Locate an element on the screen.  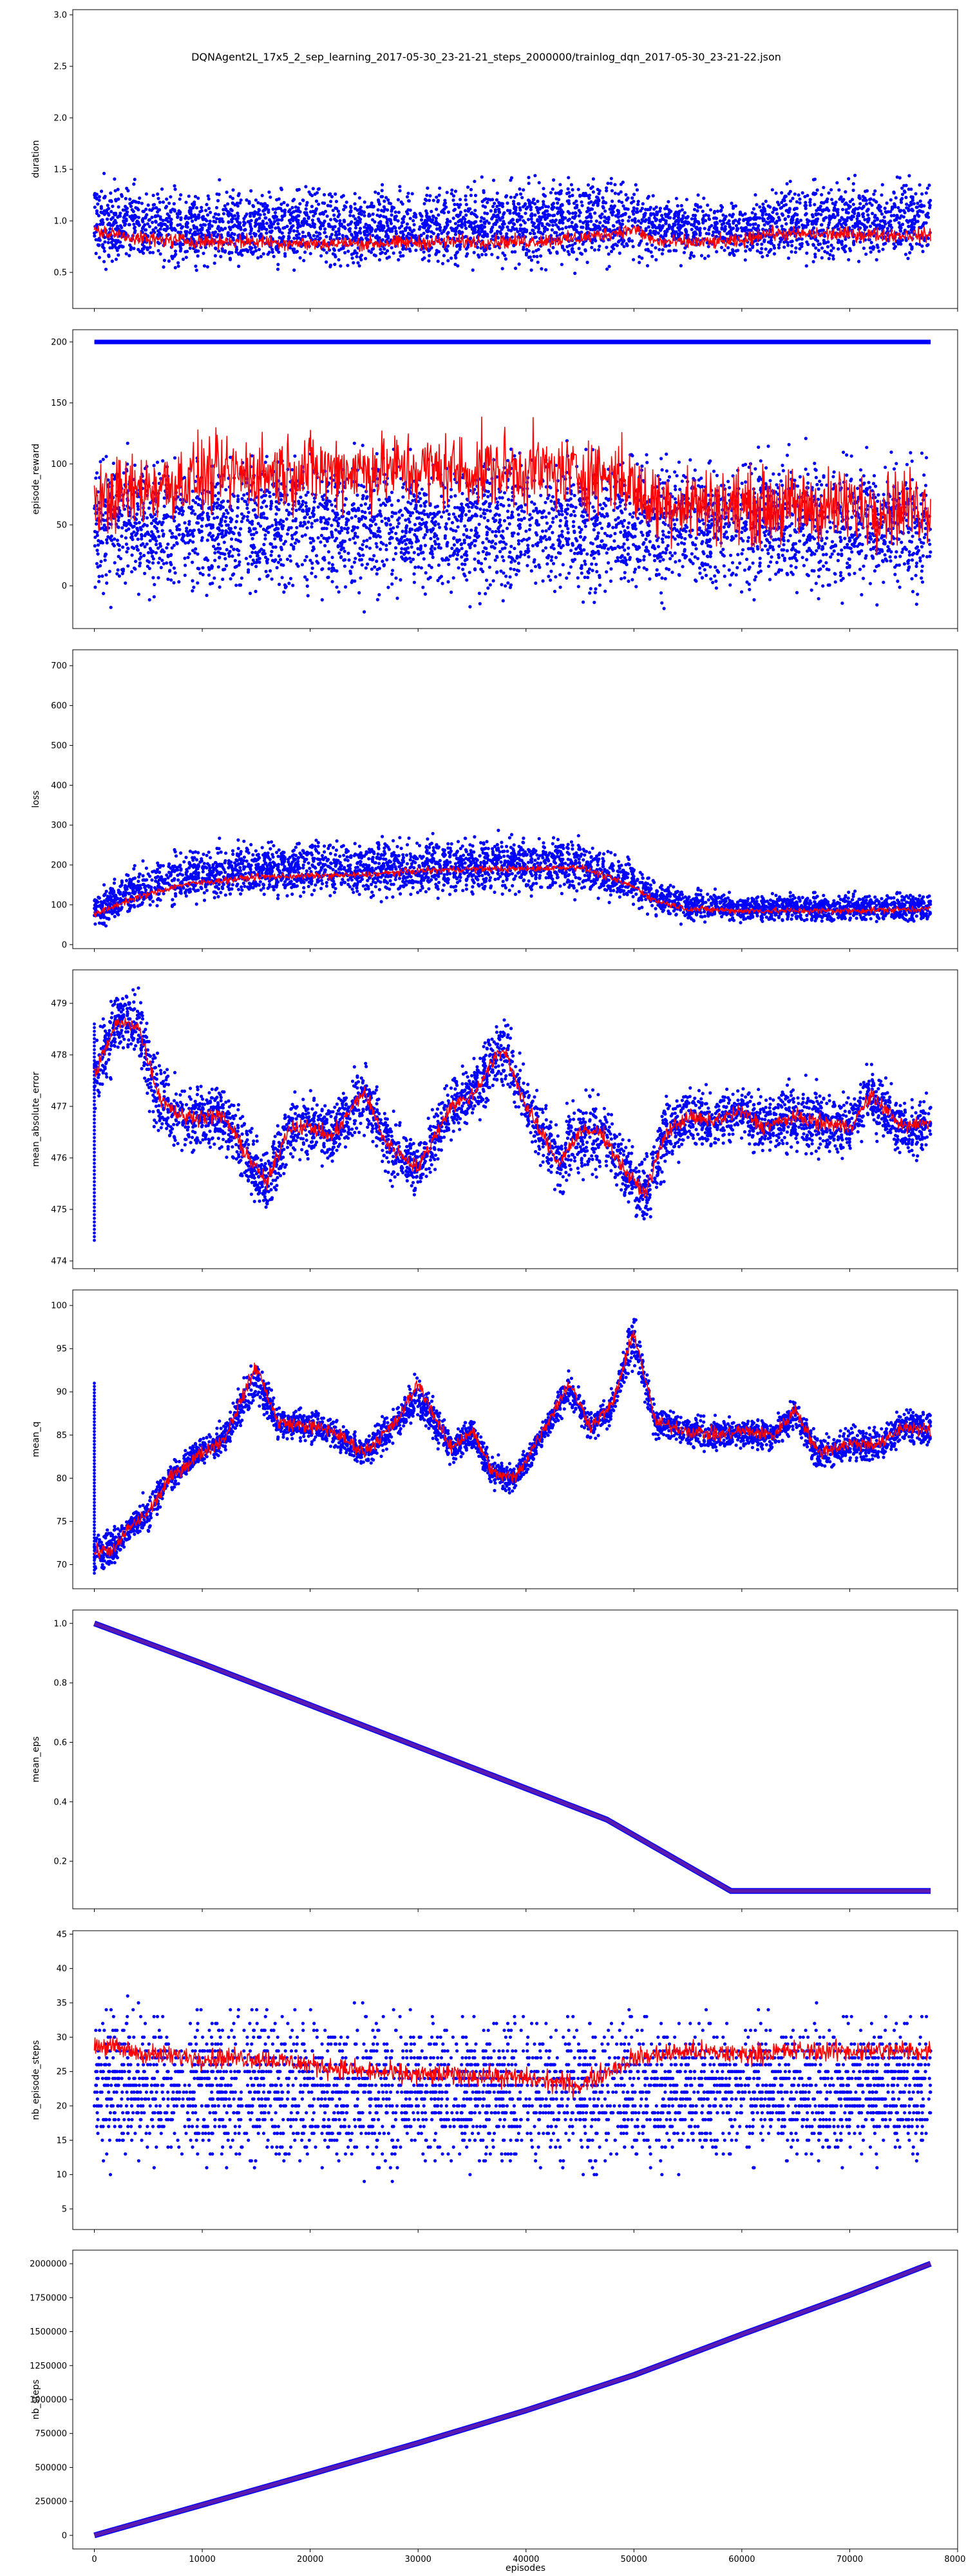
y-axis-duration: 0.51.01.52.02.53.0 is located at coordinates (63, 144).